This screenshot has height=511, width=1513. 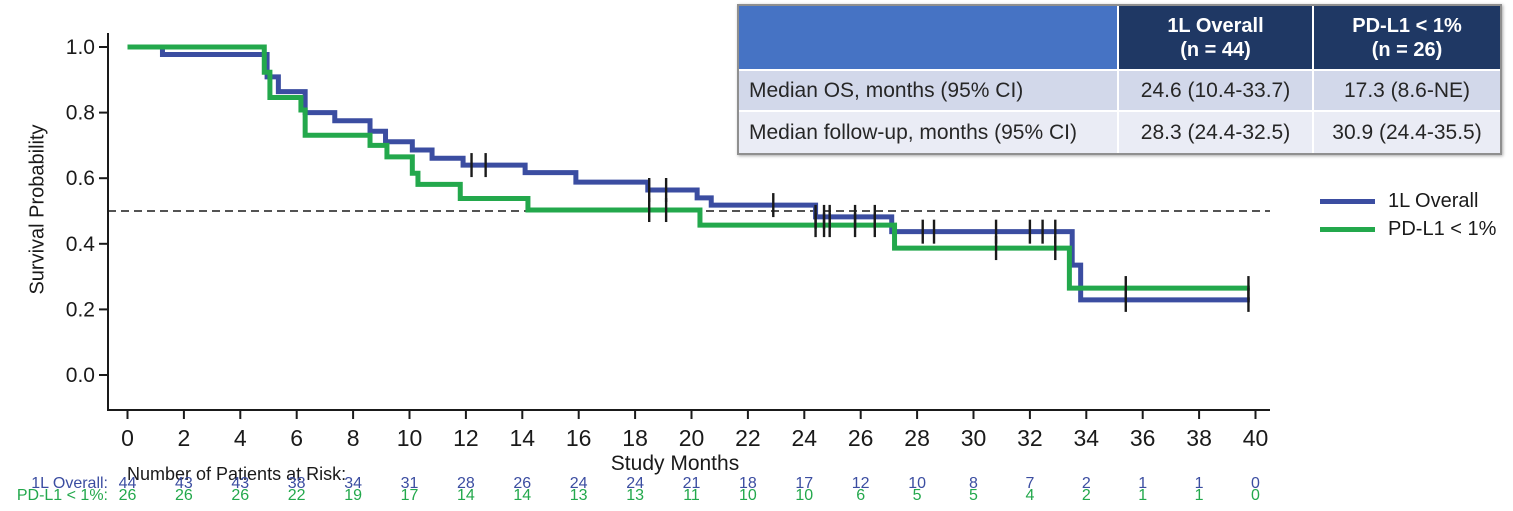 I want to click on risk-value: 38, so click(x=296, y=483).